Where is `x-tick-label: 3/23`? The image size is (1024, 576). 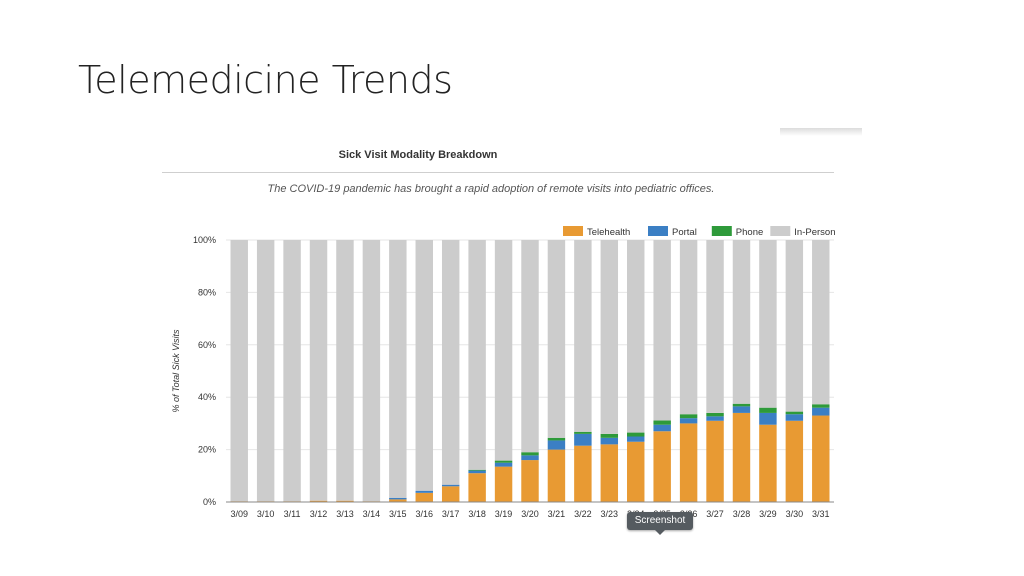 x-tick-label: 3/23 is located at coordinates (610, 514).